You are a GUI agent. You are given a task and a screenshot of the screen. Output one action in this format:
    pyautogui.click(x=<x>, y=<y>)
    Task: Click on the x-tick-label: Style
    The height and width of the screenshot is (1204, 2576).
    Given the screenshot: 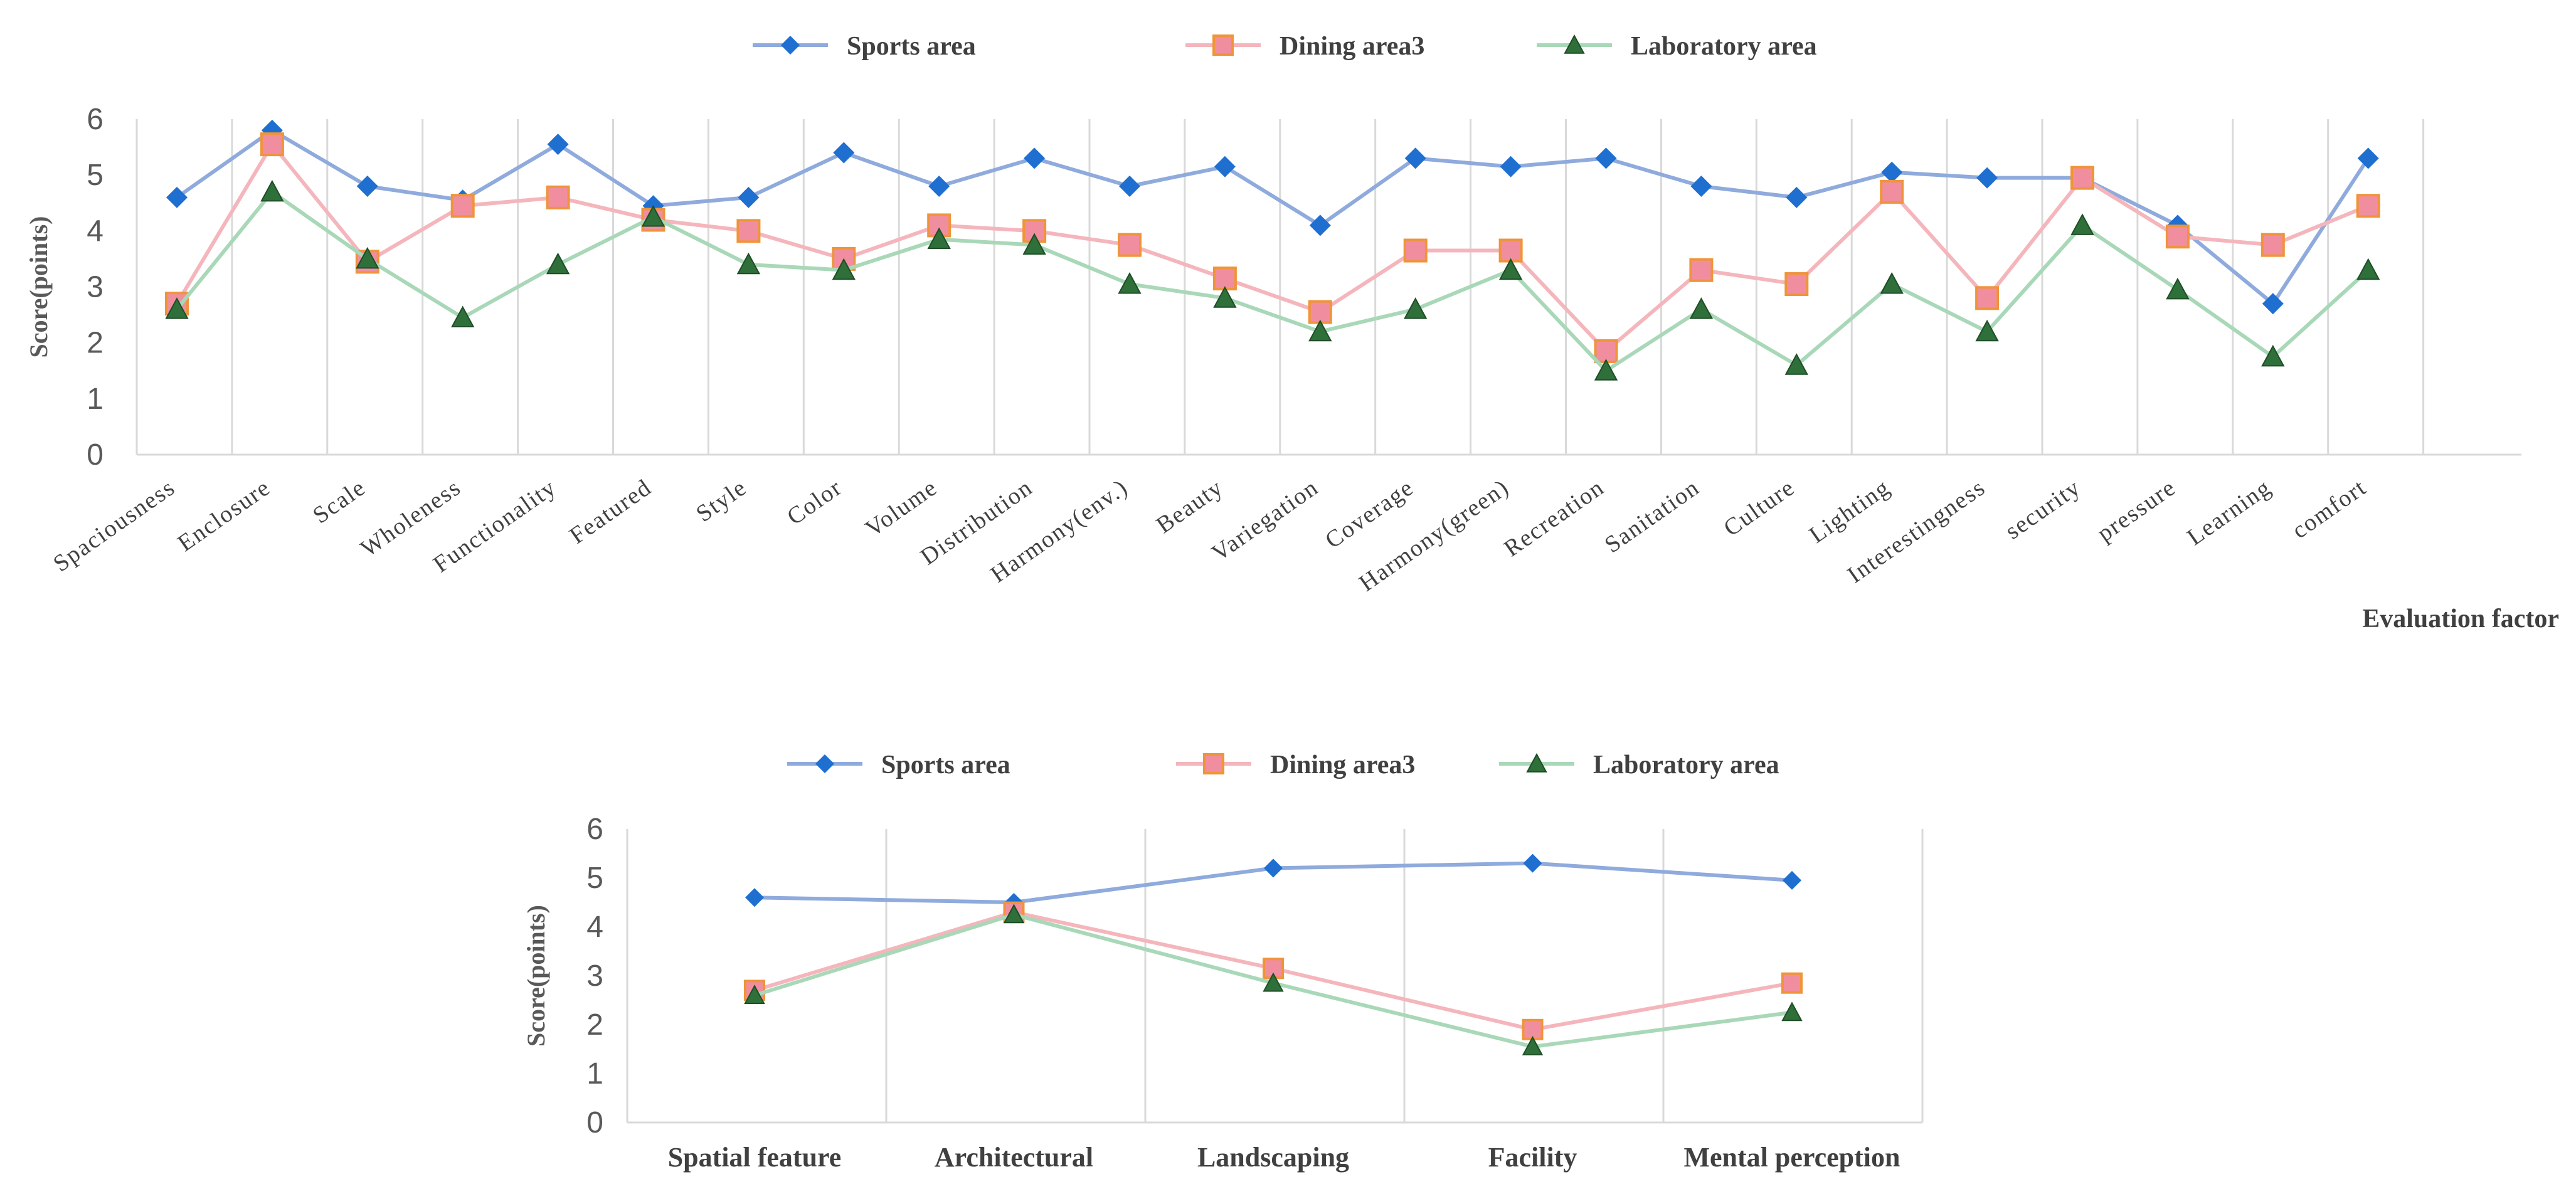 What is the action you would take?
    pyautogui.click(x=721, y=500)
    